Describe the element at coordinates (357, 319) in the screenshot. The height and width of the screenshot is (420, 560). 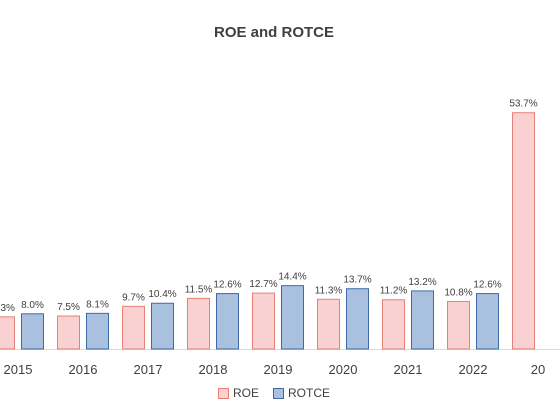
I see `bar-rotce-2020` at that location.